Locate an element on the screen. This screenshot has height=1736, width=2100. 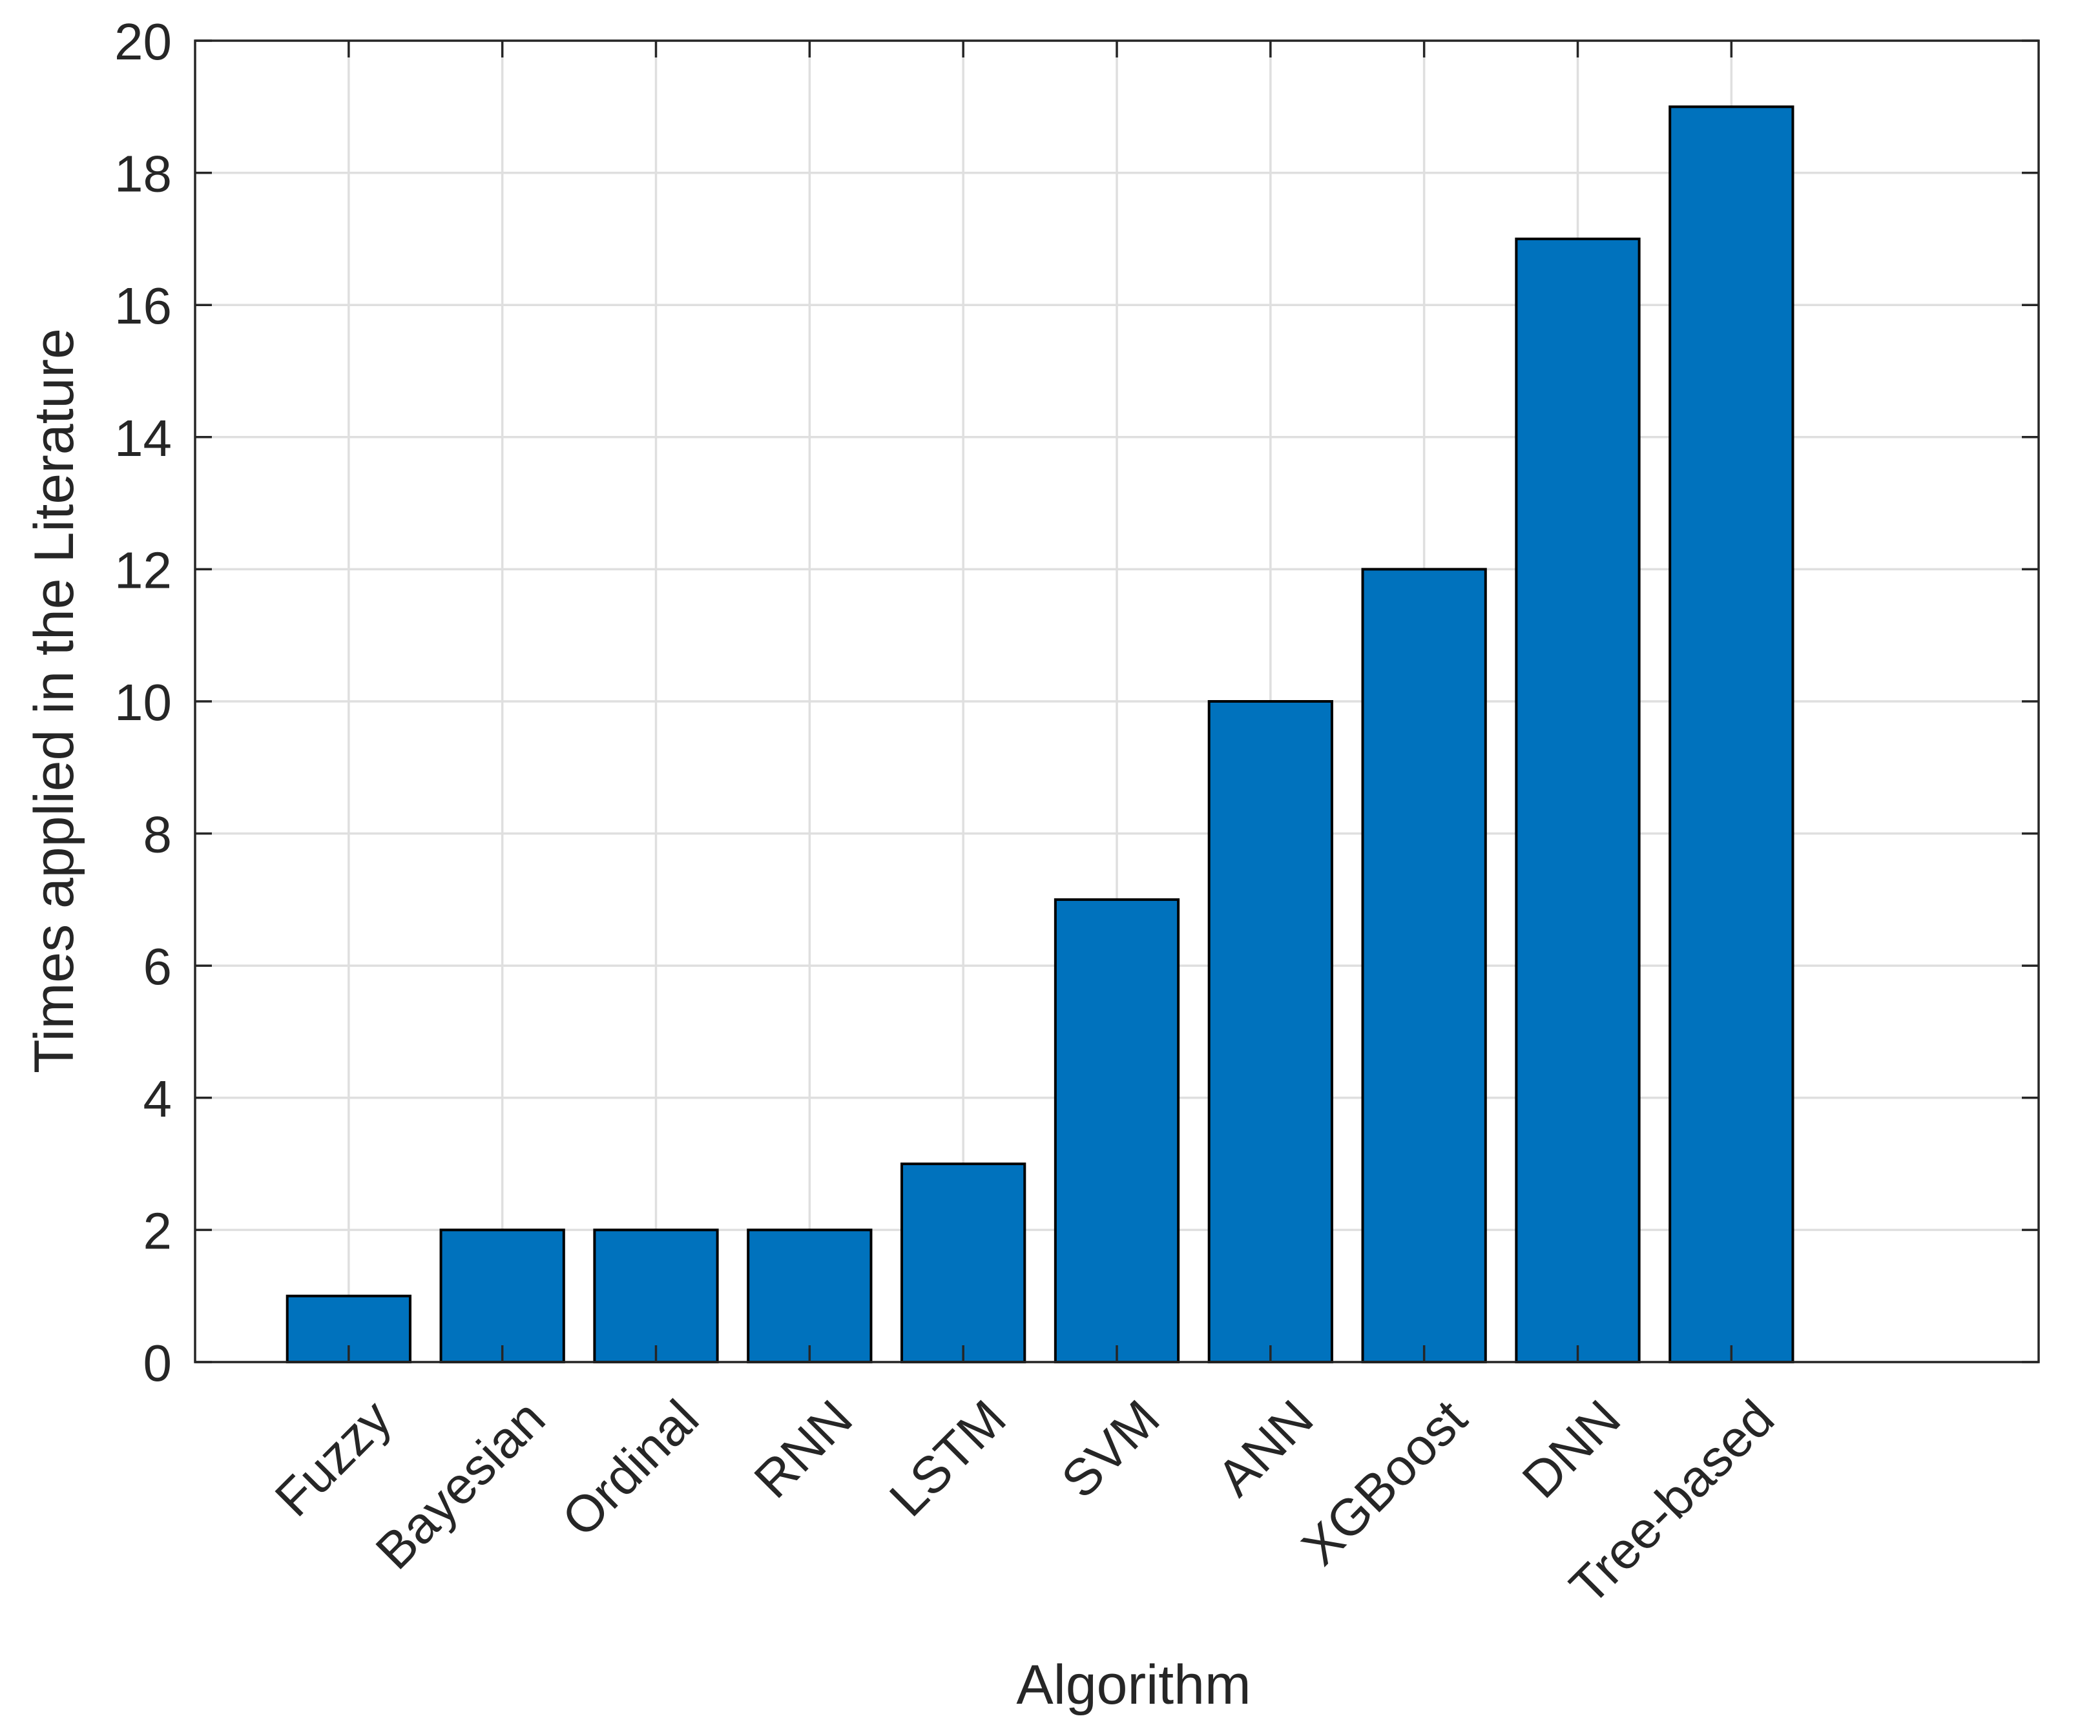
bar-dnn is located at coordinates (1578, 800).